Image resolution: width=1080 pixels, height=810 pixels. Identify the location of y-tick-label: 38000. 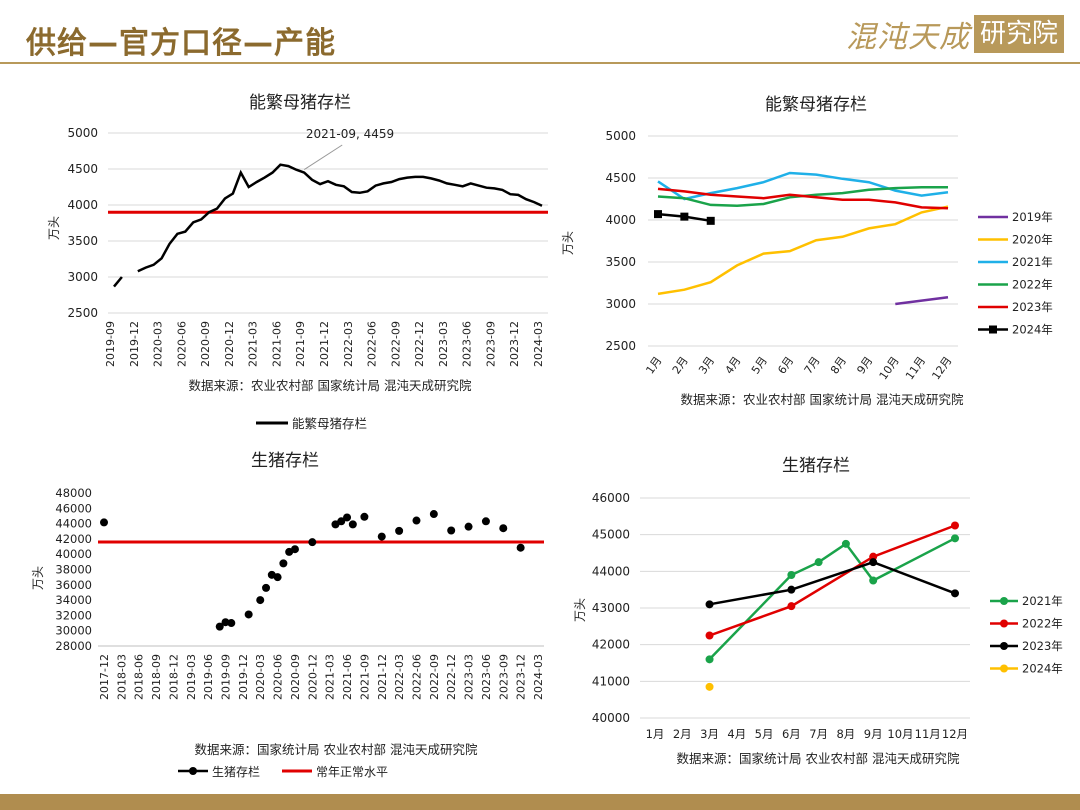
(73, 570).